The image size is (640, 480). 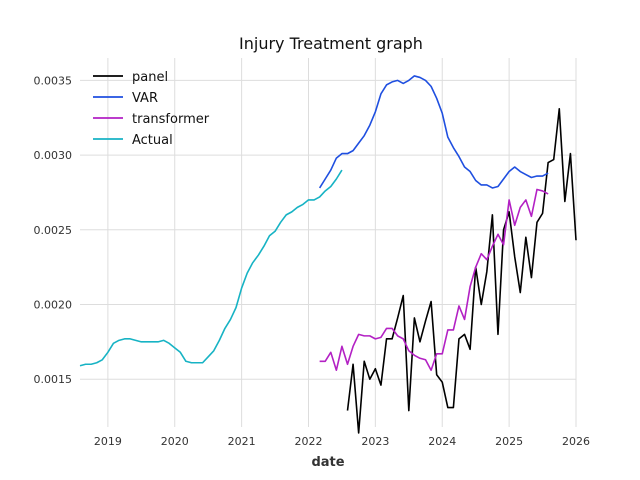 I want to click on x-tick-label: 2026, so click(x=576, y=441).